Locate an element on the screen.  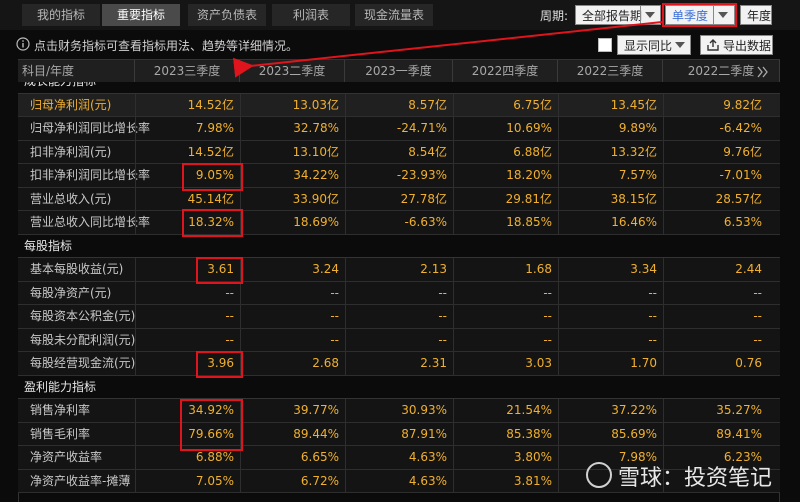
cell-value: 85.38% is located at coordinates (529, 433).